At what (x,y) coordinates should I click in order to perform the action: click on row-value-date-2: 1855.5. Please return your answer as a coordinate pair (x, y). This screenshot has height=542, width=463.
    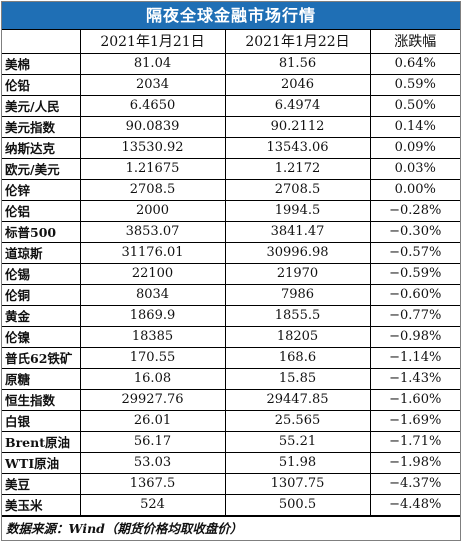
    Looking at the image, I should click on (297, 315).